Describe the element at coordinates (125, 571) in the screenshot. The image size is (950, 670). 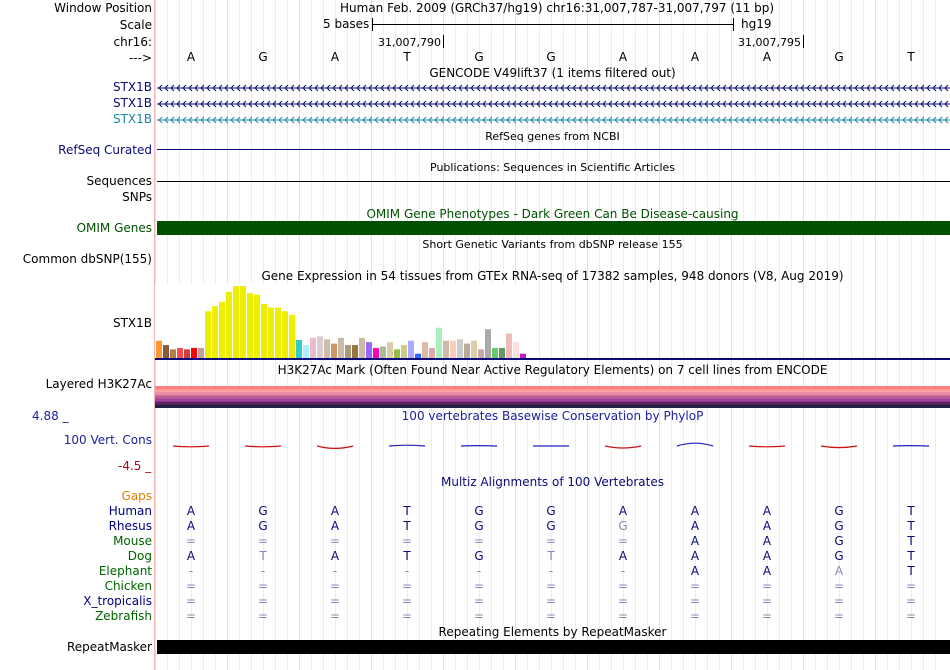
I see `multiz-species-label: Elephant` at that location.